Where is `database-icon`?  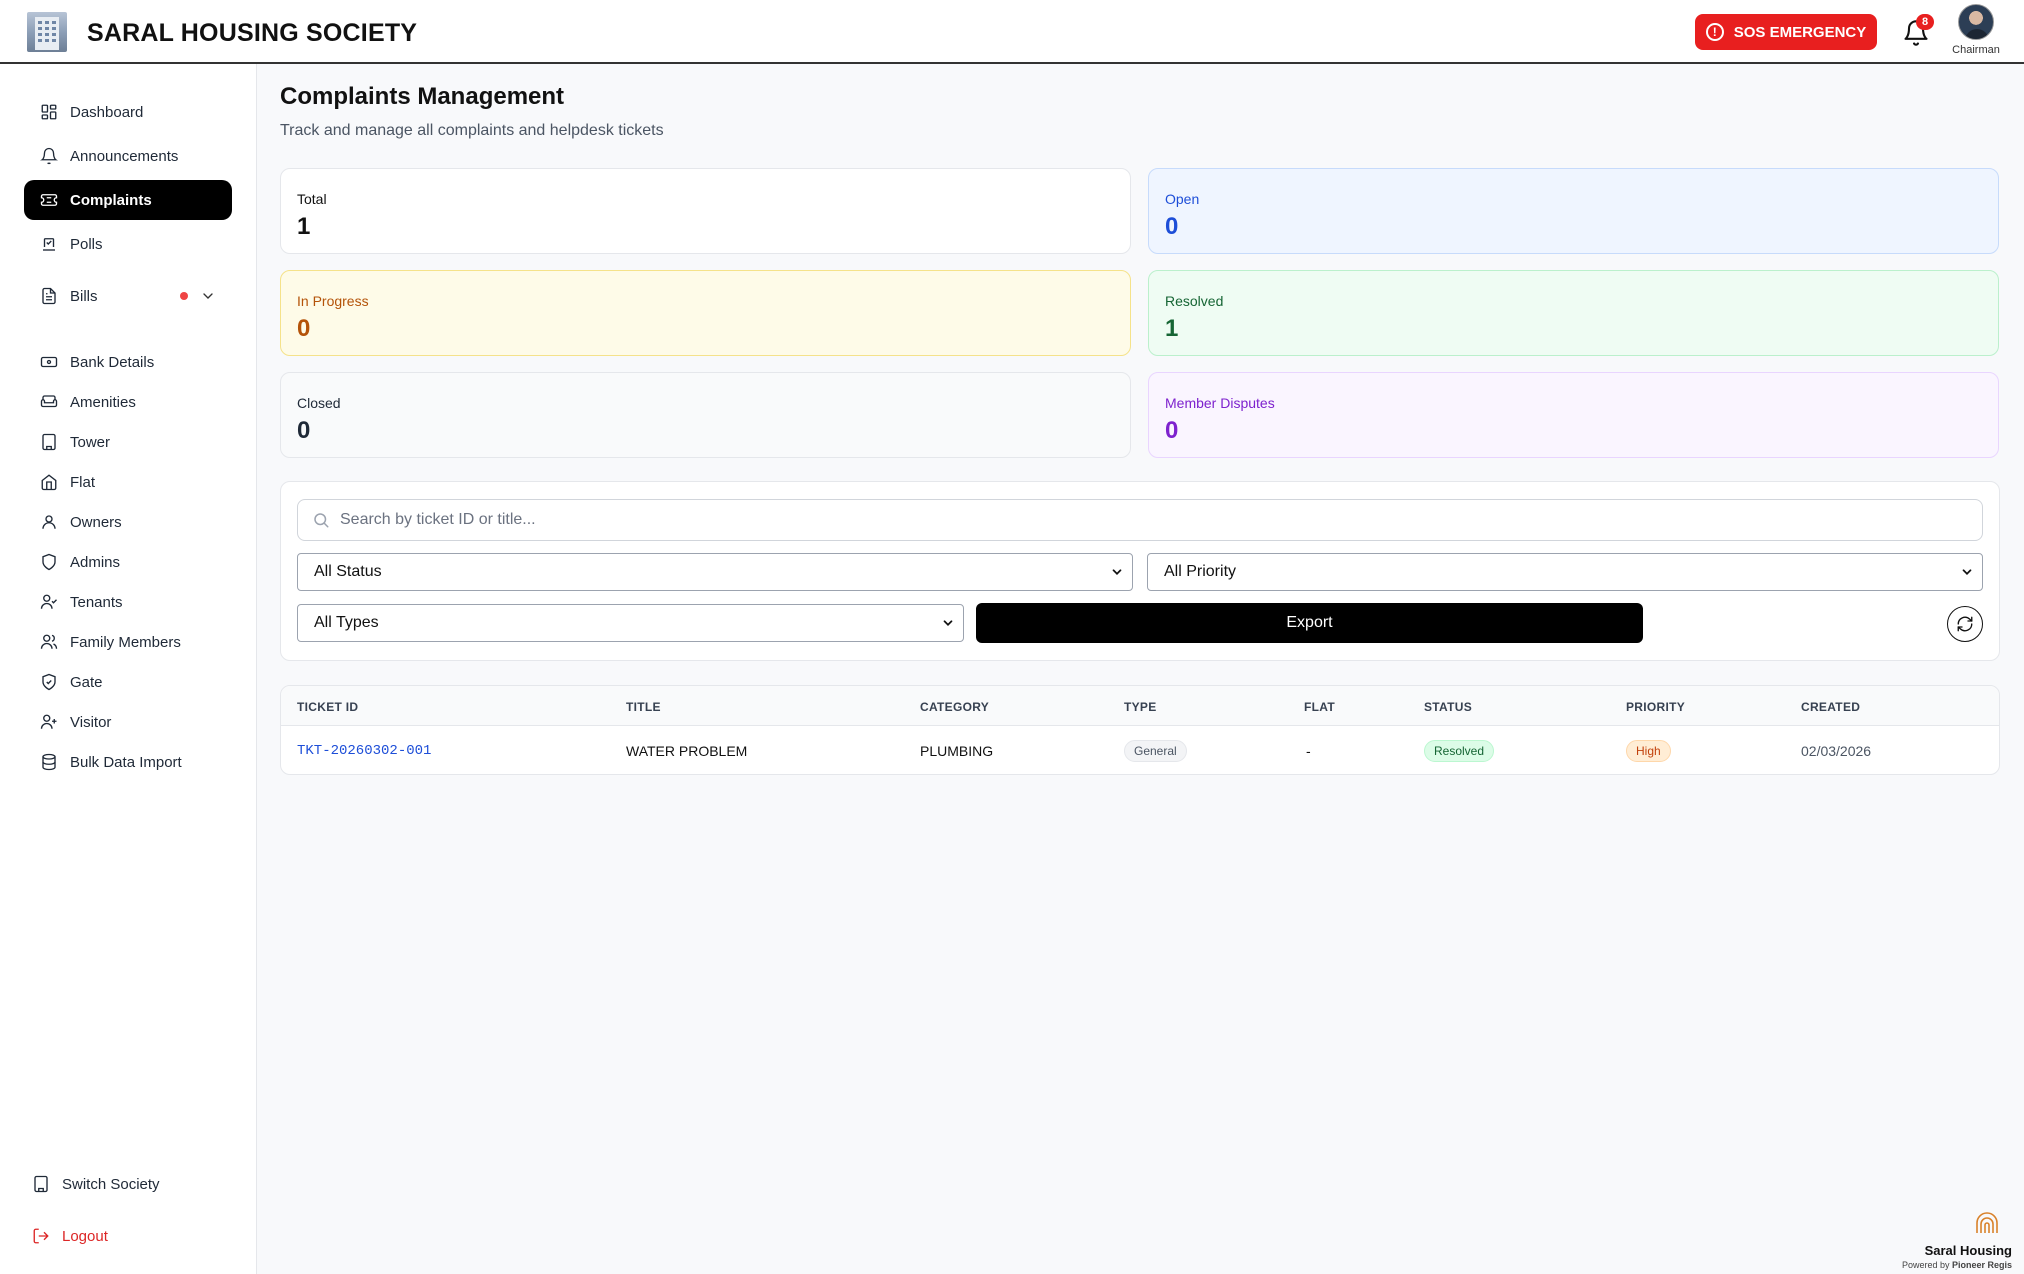
database-icon is located at coordinates (49, 762).